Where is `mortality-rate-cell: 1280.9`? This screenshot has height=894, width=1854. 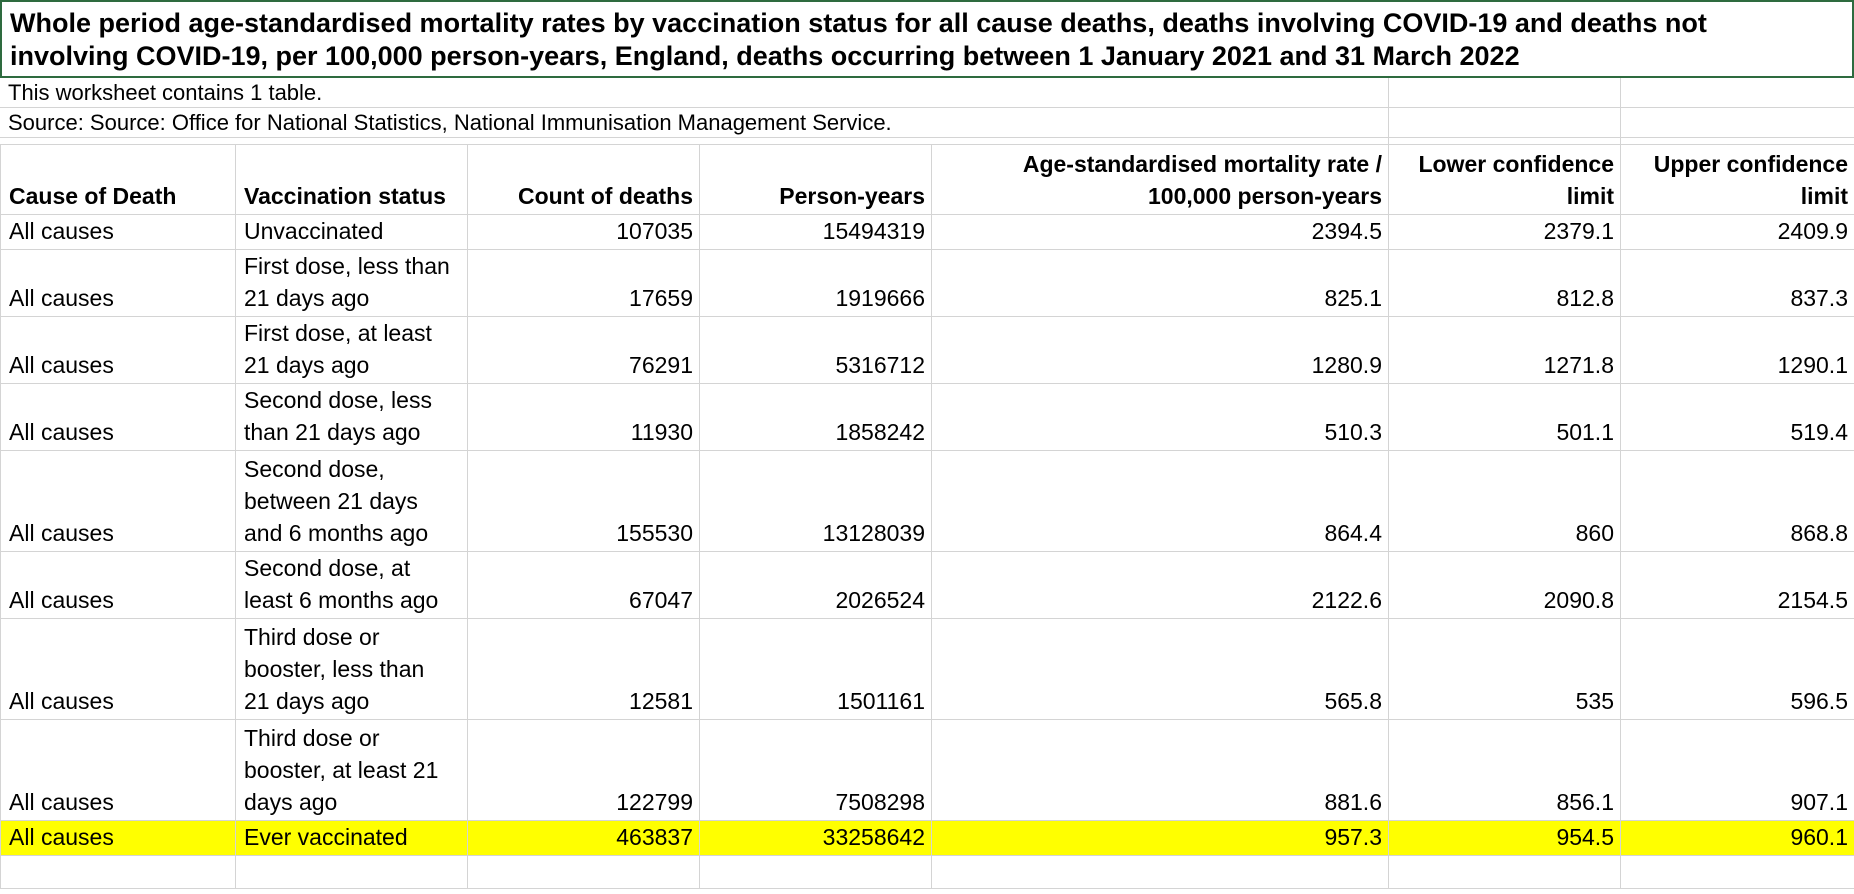 mortality-rate-cell: 1280.9 is located at coordinates (1160, 350).